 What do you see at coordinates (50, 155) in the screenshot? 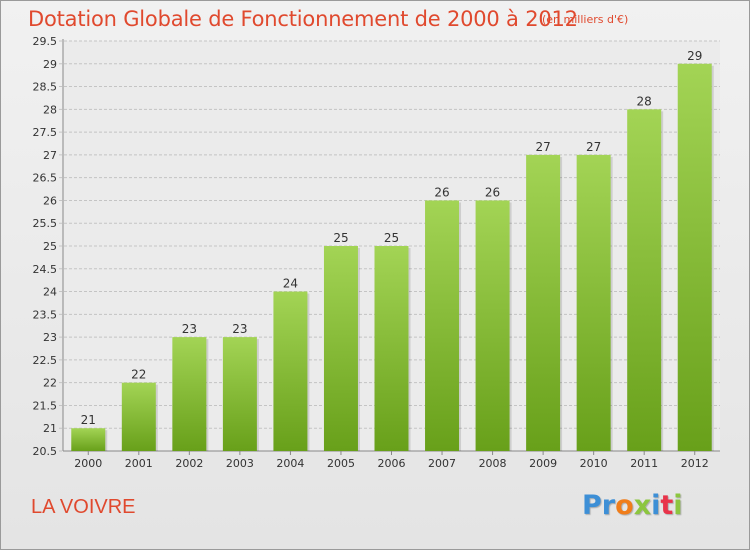
I see `y-tick-label: 27` at bounding box center [50, 155].